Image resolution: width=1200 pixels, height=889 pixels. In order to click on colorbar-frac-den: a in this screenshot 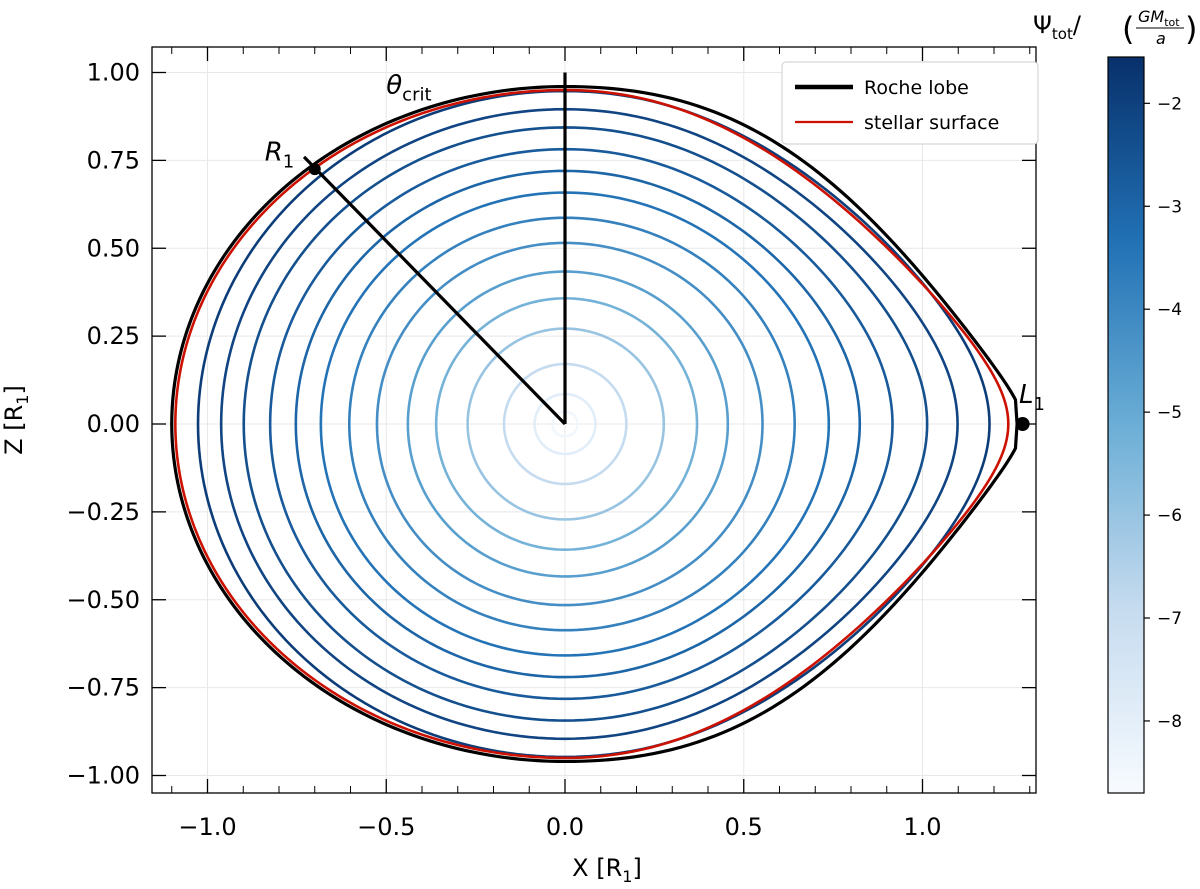, I will do `click(1161, 38)`.